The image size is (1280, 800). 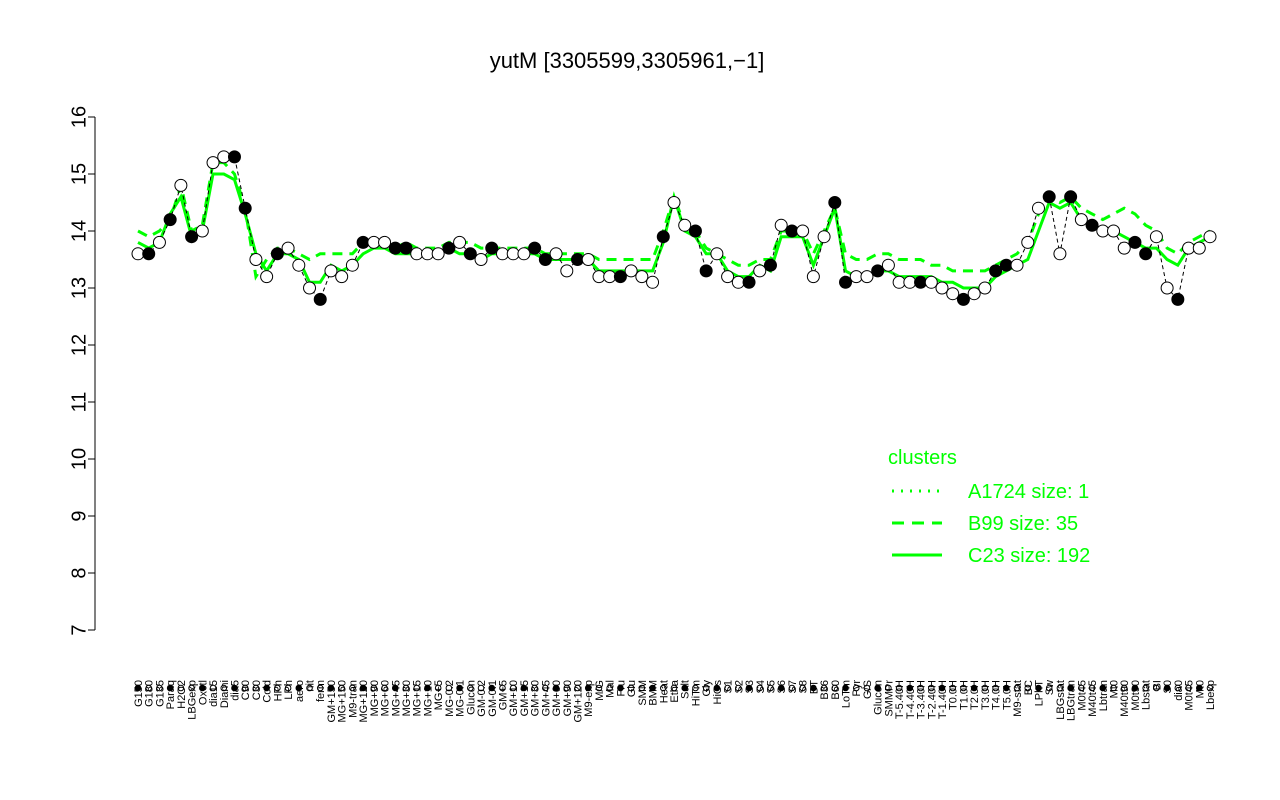 What do you see at coordinates (375, 698) in the screenshot?
I see `x-tick-label-22: MG+90` at bounding box center [375, 698].